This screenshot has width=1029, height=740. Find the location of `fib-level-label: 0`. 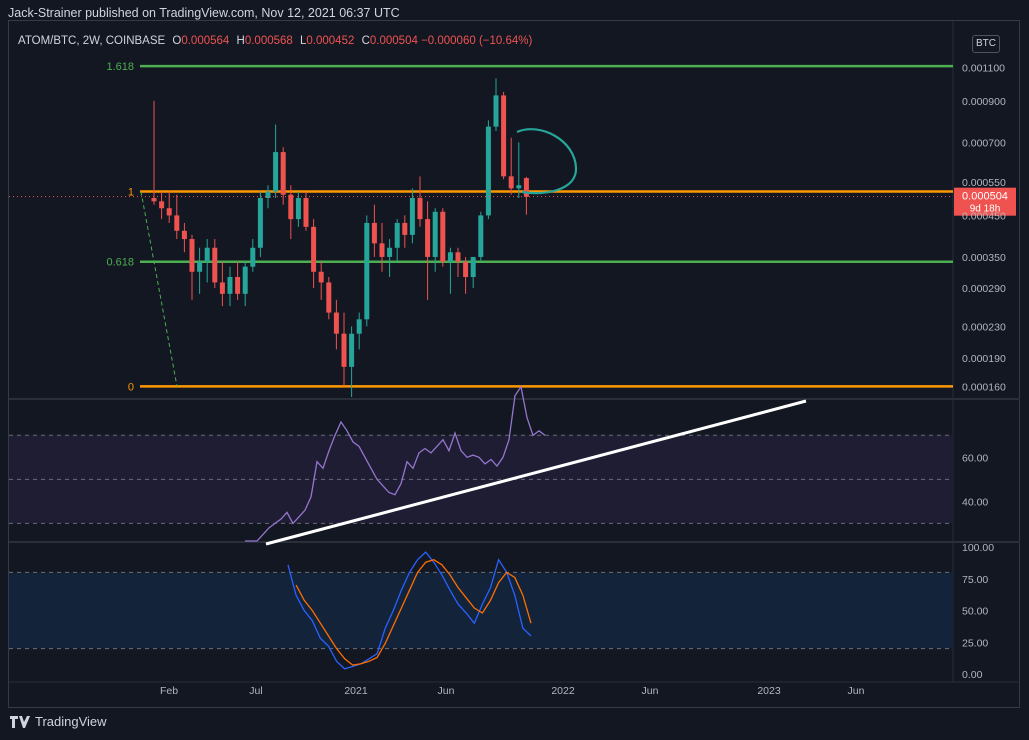

fib-level-label: 0 is located at coordinates (131, 387).